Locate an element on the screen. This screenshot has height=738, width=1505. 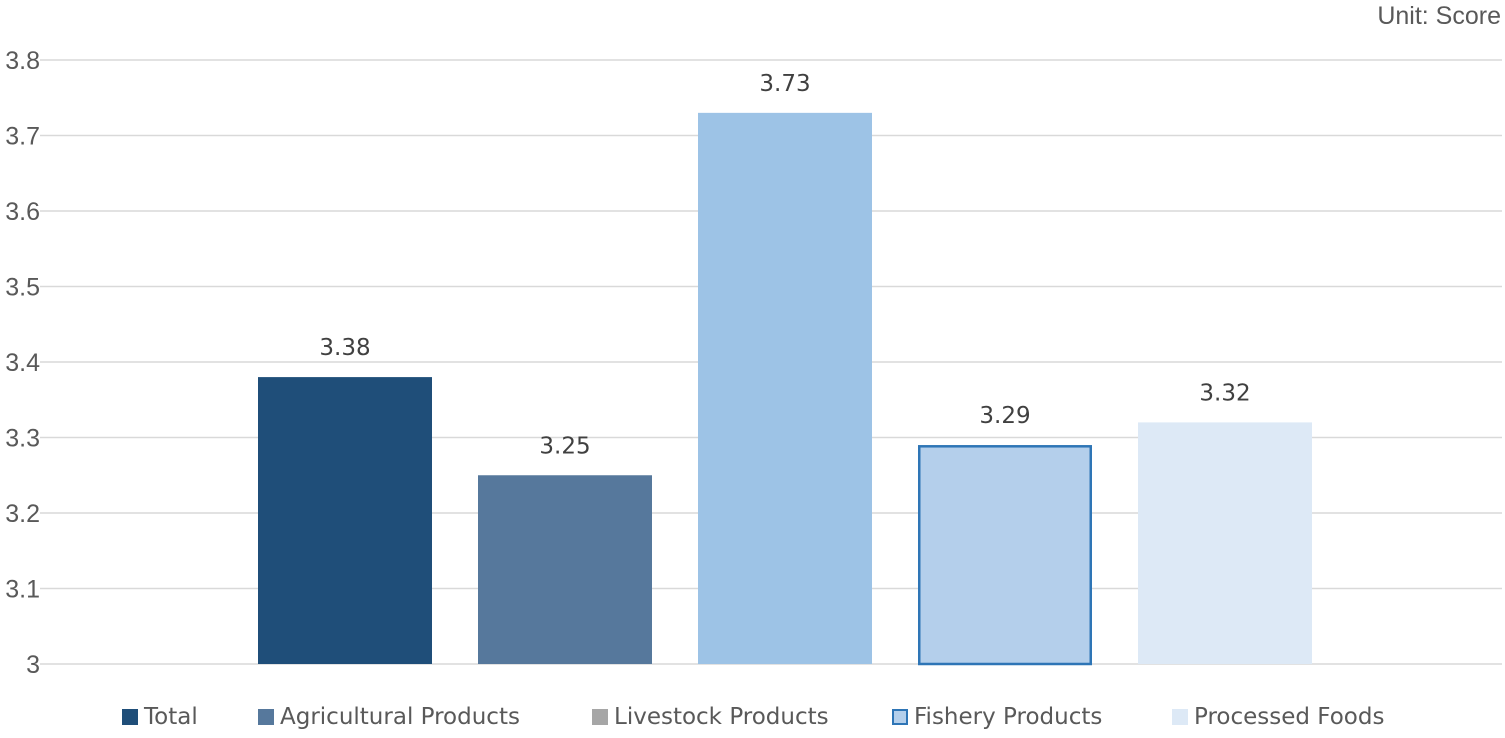
legend-swatch-fishery is located at coordinates (900, 717).